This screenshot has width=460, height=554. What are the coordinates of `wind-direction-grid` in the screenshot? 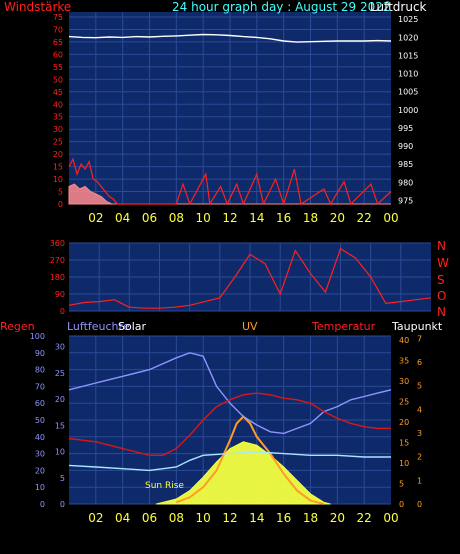 It's located at (250, 277).